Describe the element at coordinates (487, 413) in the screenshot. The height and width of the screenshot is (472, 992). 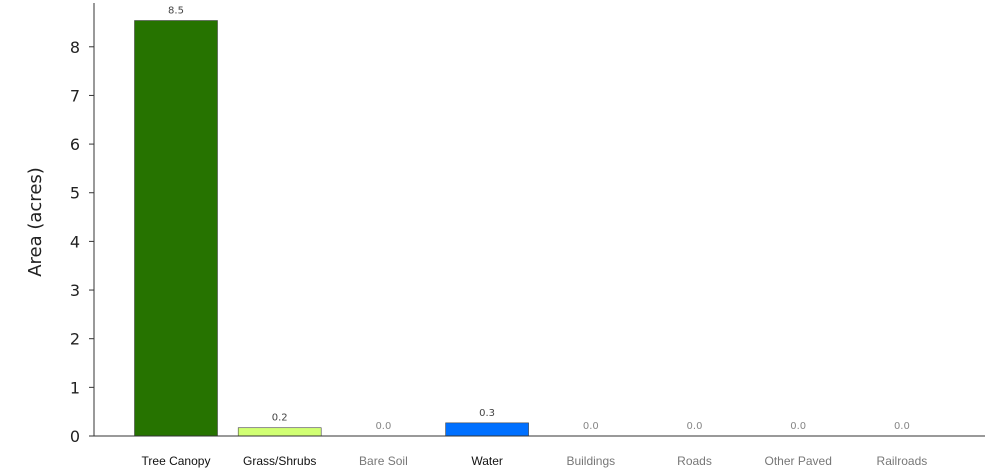
I see `data-label: 0.3` at that location.